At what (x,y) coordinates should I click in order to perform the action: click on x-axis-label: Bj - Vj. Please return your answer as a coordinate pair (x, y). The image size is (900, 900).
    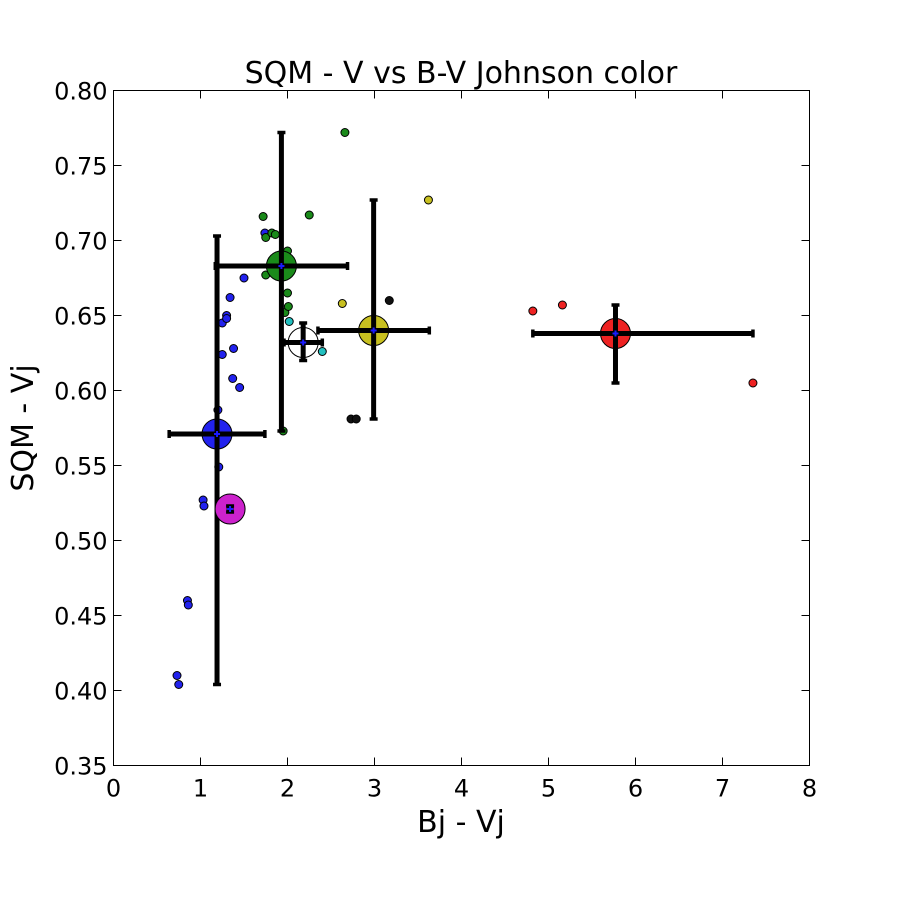
    Looking at the image, I should click on (461, 822).